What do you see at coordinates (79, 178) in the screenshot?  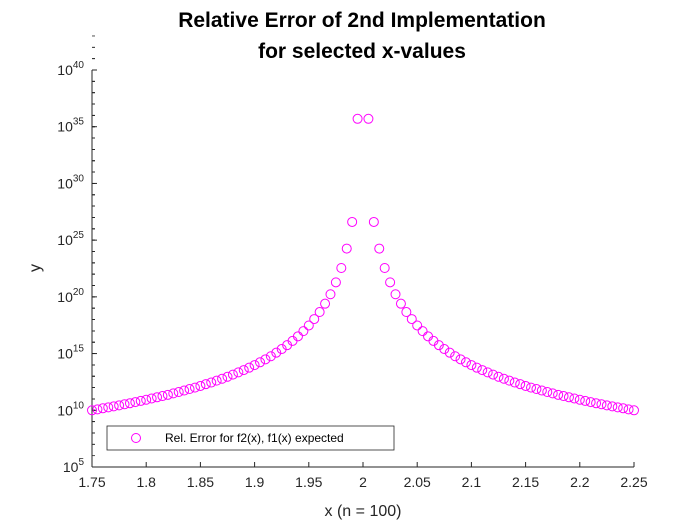 I see `y-tick-exponent: 30` at bounding box center [79, 178].